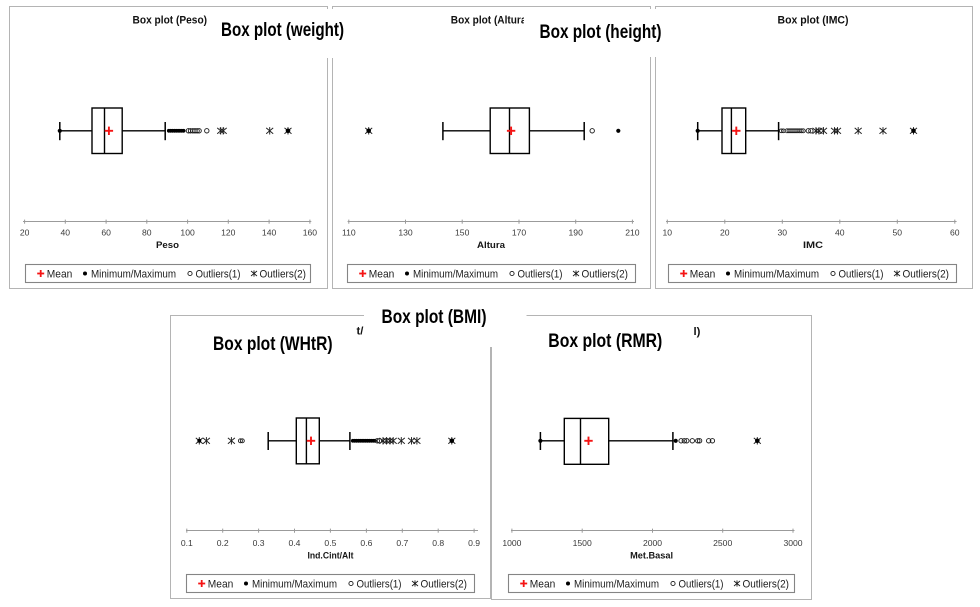 The width and height of the screenshot is (980, 607). Describe the element at coordinates (519, 233) in the screenshot. I see `svg-text: 170` at that location.